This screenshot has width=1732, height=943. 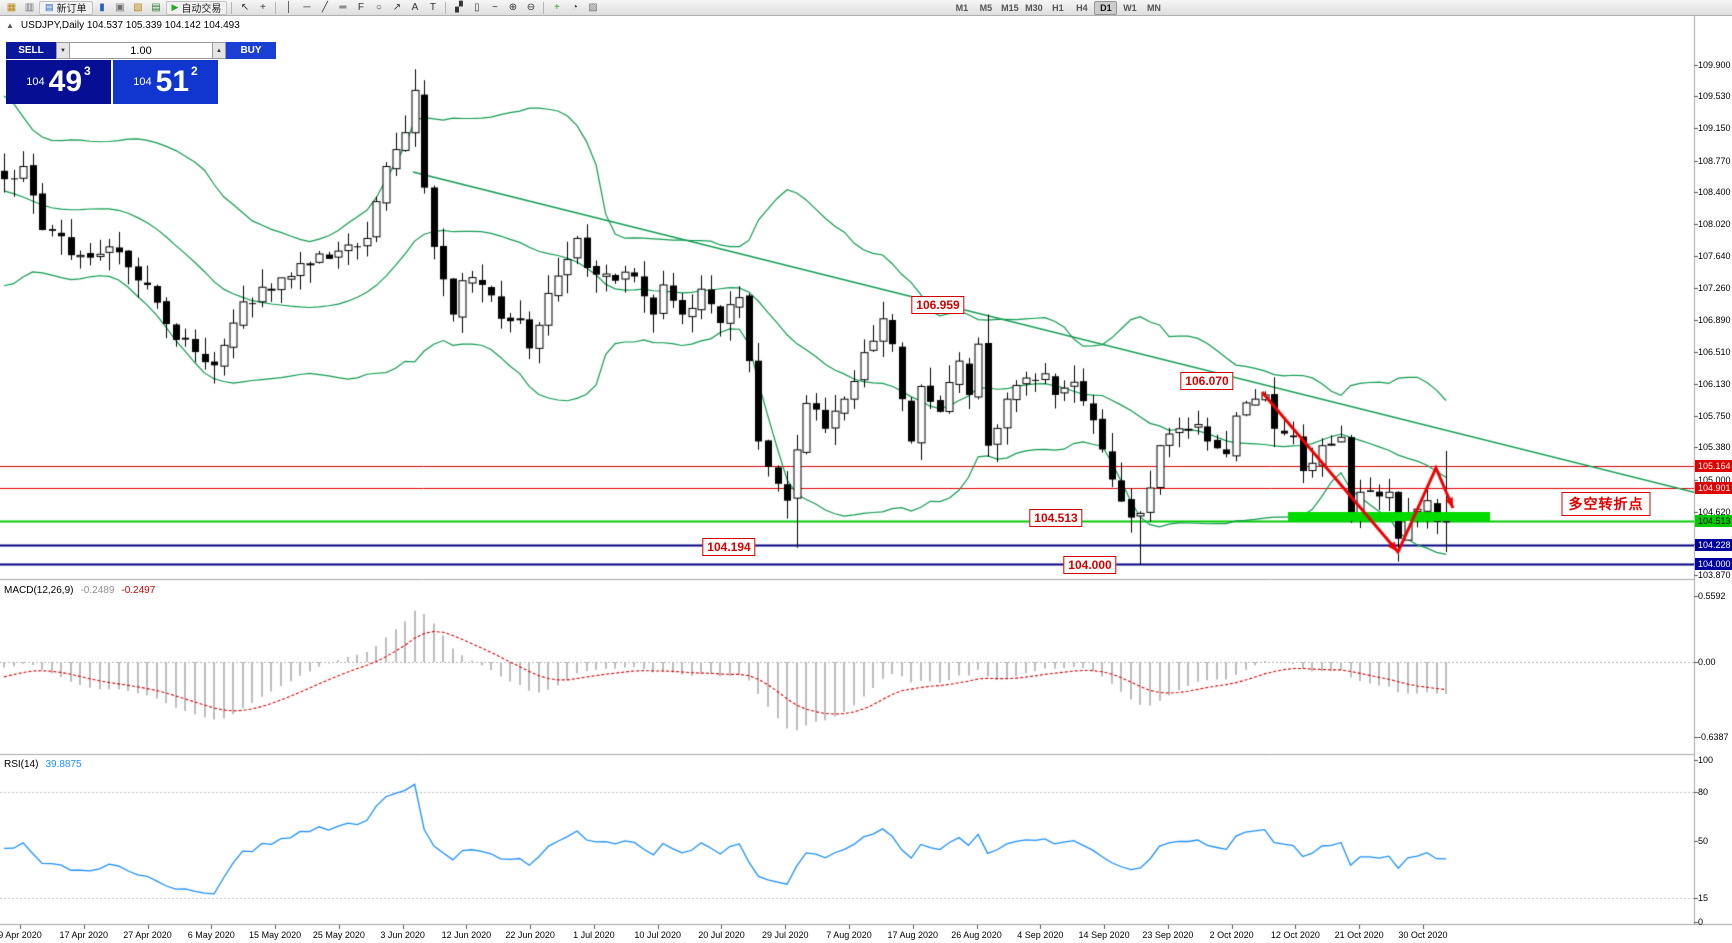 I want to click on date-axis-label: 3 Jun 2020, so click(x=402, y=935).